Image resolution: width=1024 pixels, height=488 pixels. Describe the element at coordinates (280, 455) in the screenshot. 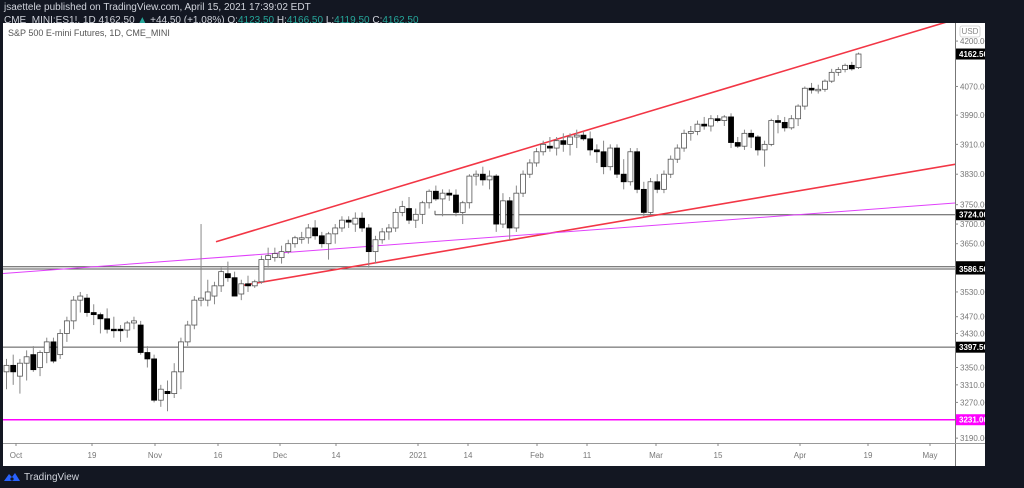

I see `x-tick-label: Dec` at that location.